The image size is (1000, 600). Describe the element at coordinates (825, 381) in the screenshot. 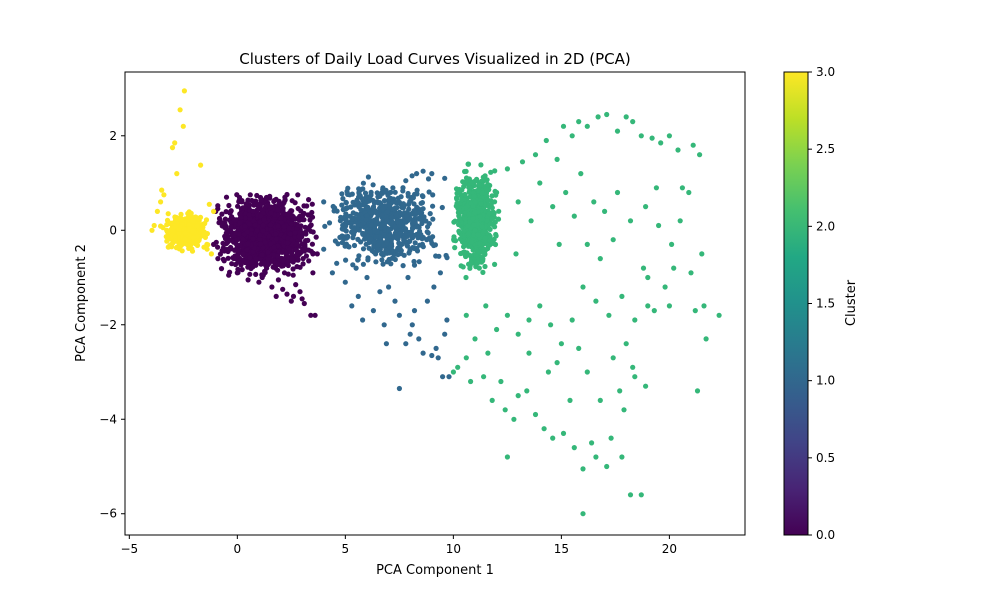

I see `colorbar-tick-label: 1.0` at that location.